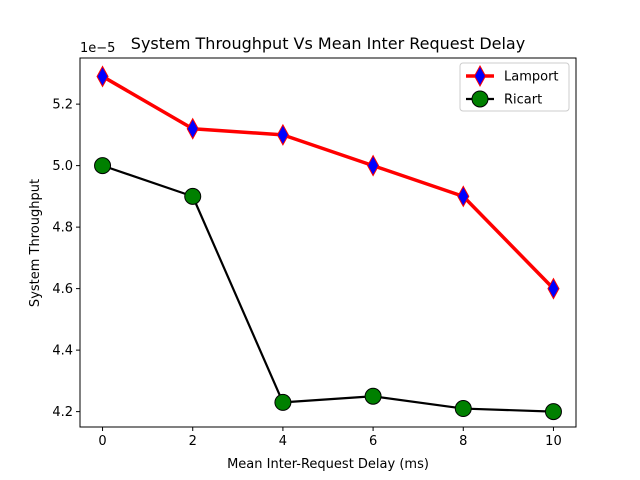  I want to click on x-tick-label: 4, so click(283, 441).